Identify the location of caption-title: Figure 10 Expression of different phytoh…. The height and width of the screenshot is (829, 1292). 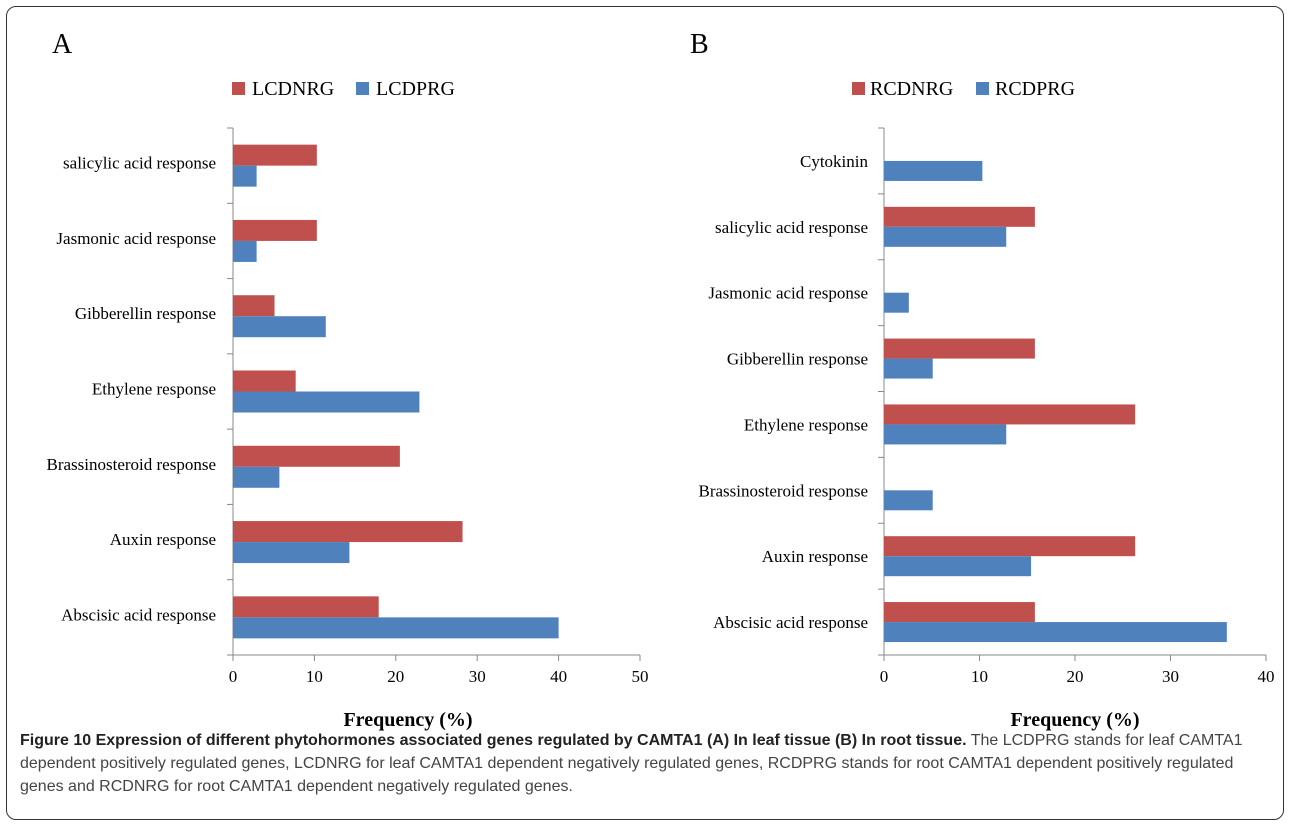
(493, 740).